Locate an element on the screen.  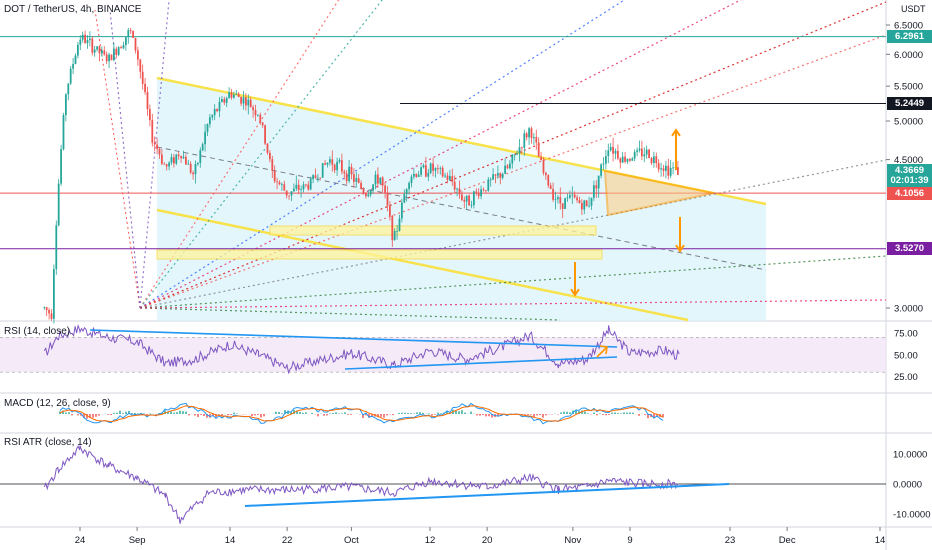
time-tick-label: 9 is located at coordinates (629, 540).